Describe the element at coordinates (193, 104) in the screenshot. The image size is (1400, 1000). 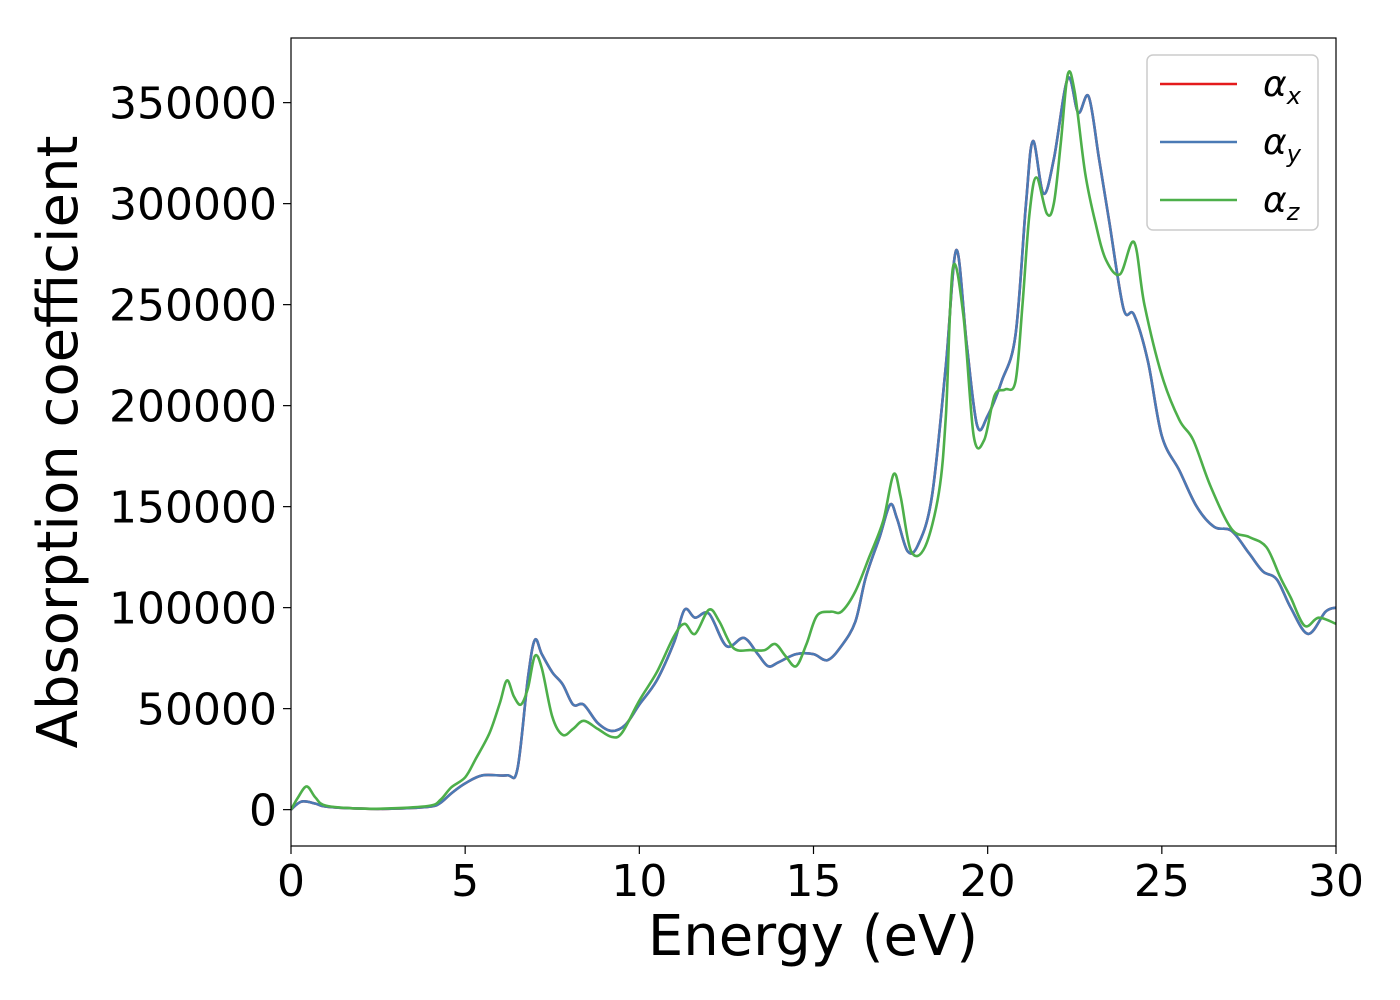
I see `y-tick-label: 350000` at that location.